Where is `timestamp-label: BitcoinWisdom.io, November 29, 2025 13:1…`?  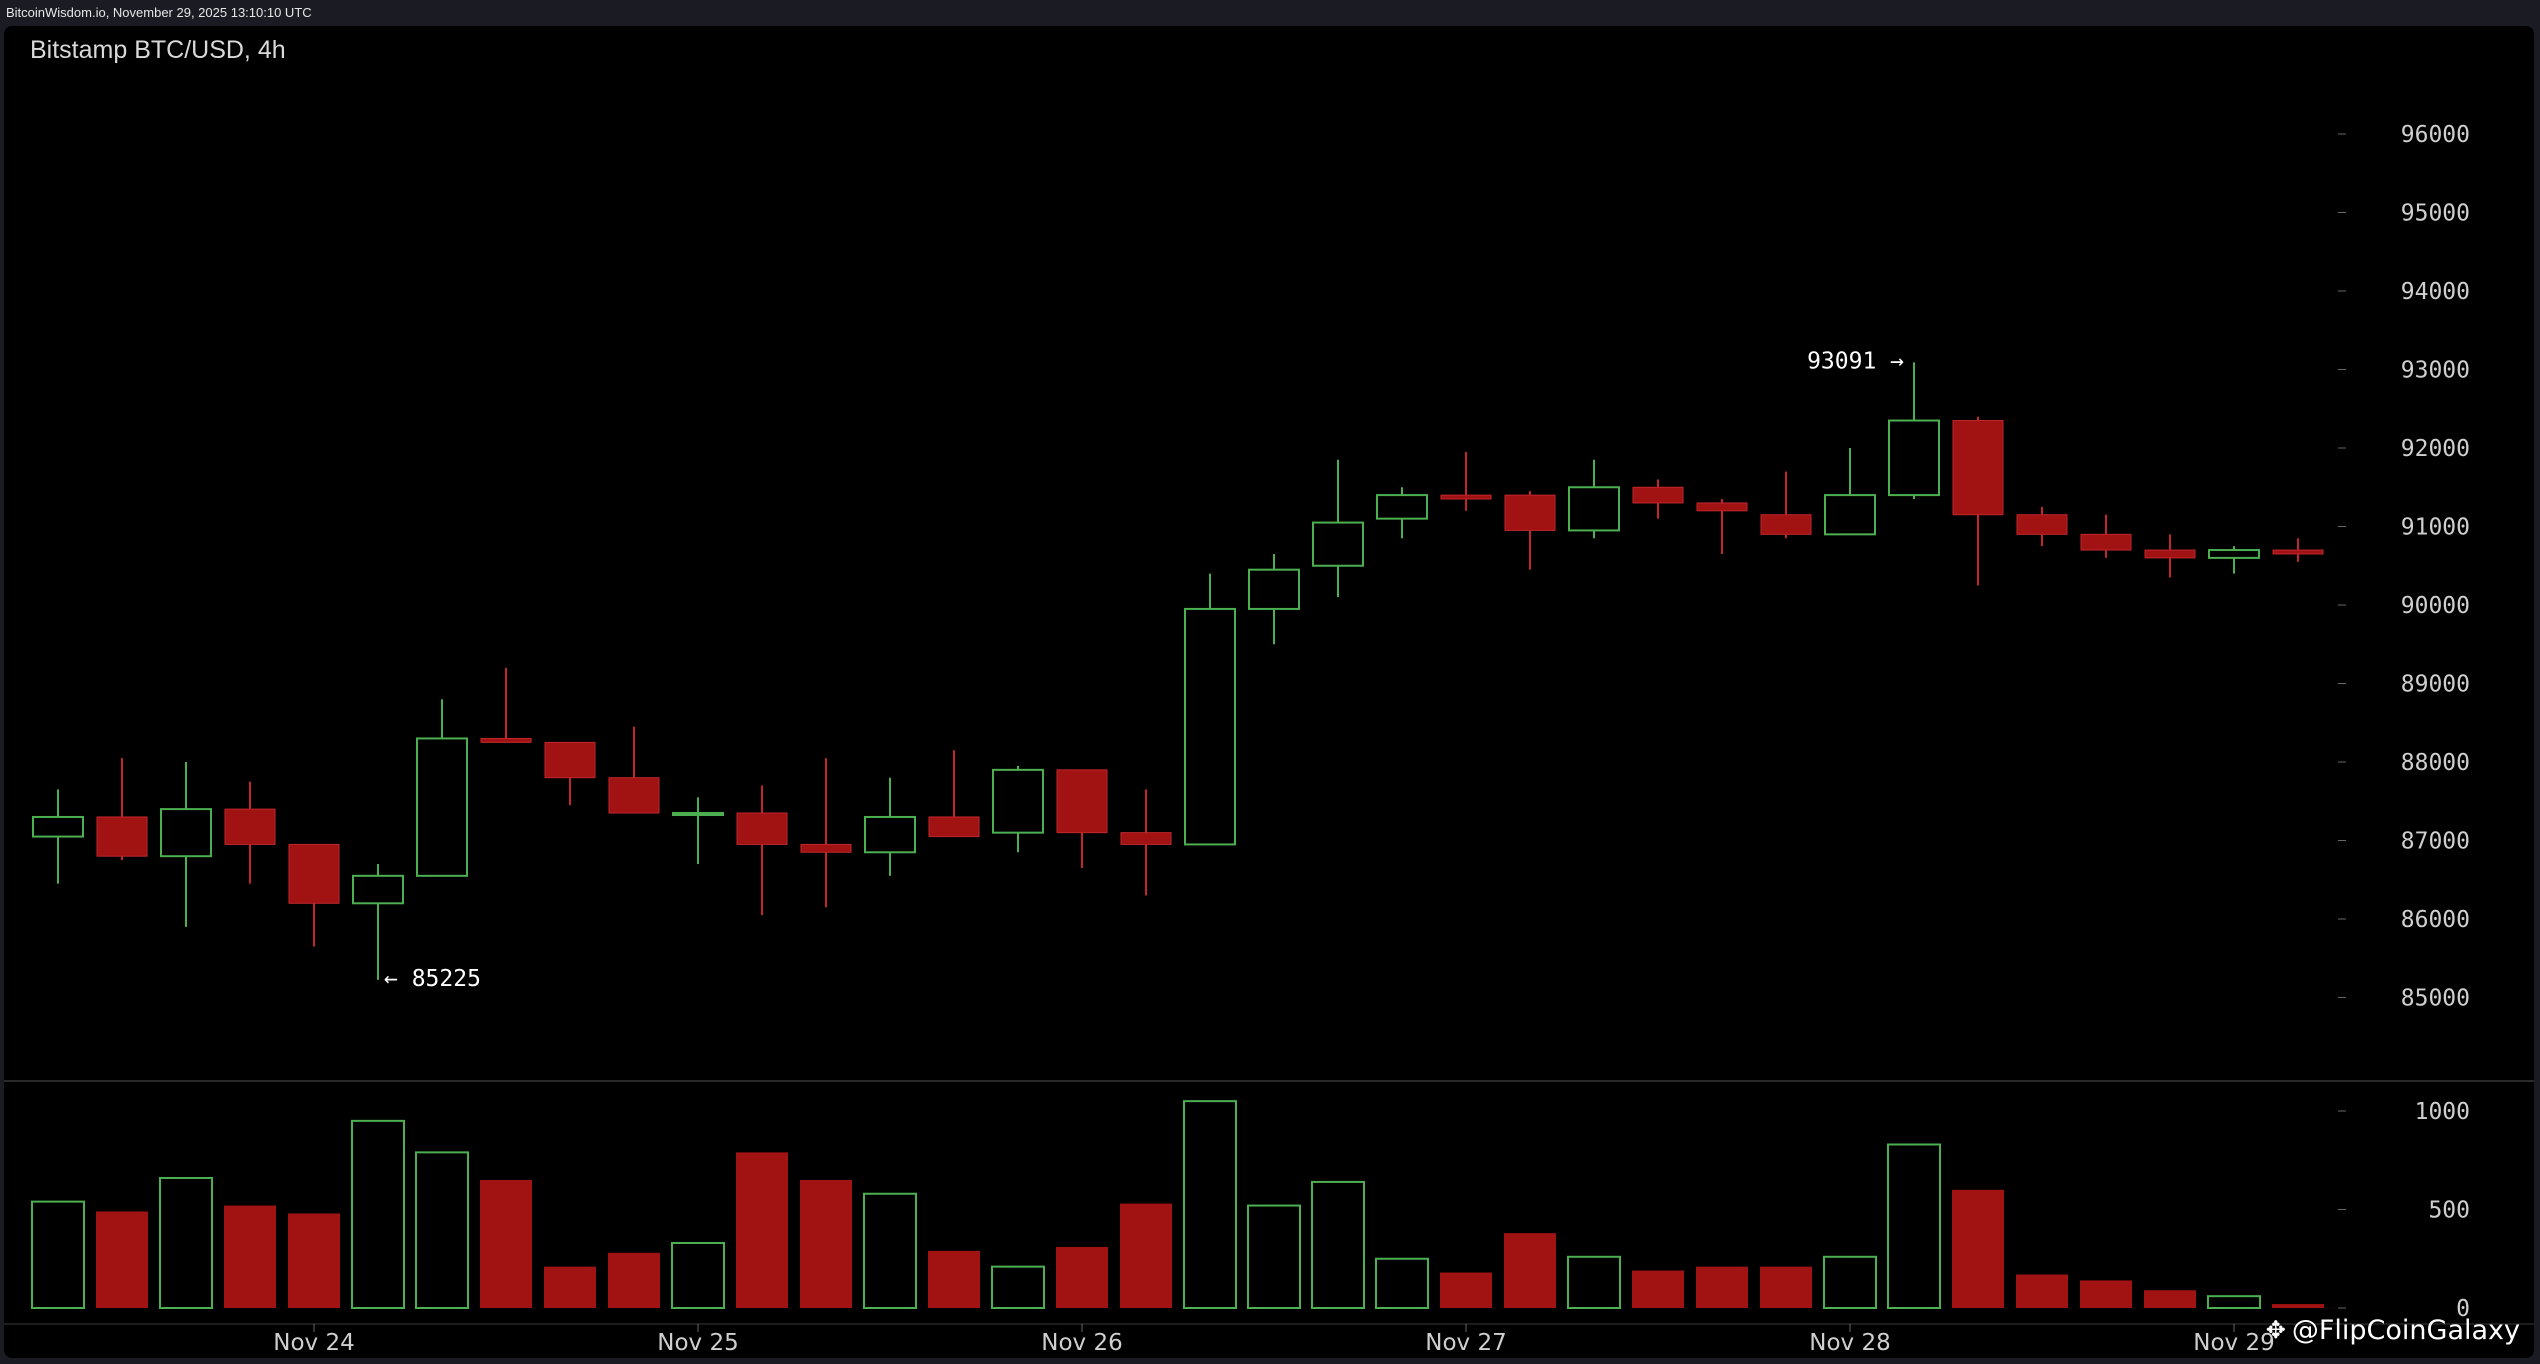
timestamp-label: BitcoinWisdom.io, November 29, 2025 13:1… is located at coordinates (159, 12).